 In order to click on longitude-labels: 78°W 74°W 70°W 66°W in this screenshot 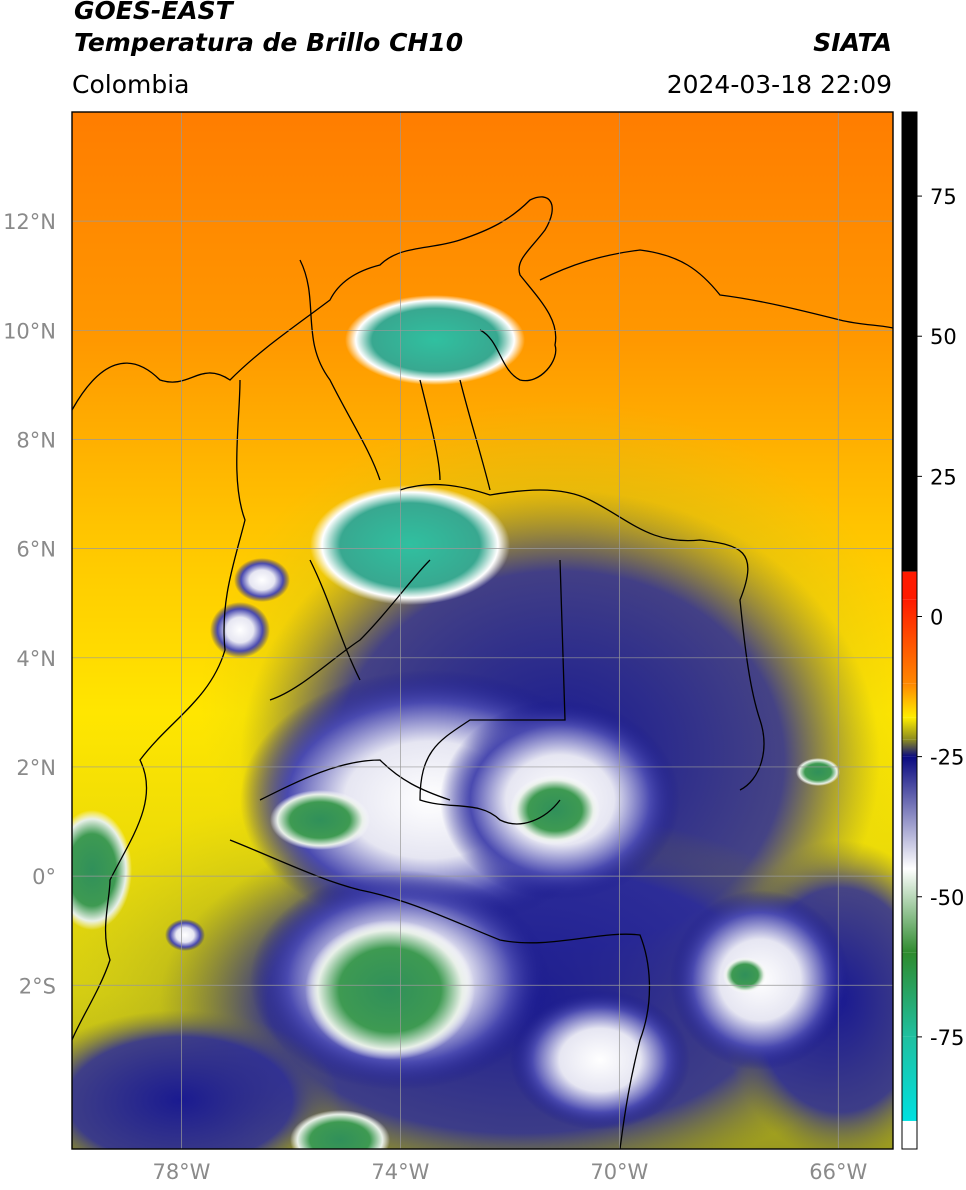, I will do `click(509, 1172)`.